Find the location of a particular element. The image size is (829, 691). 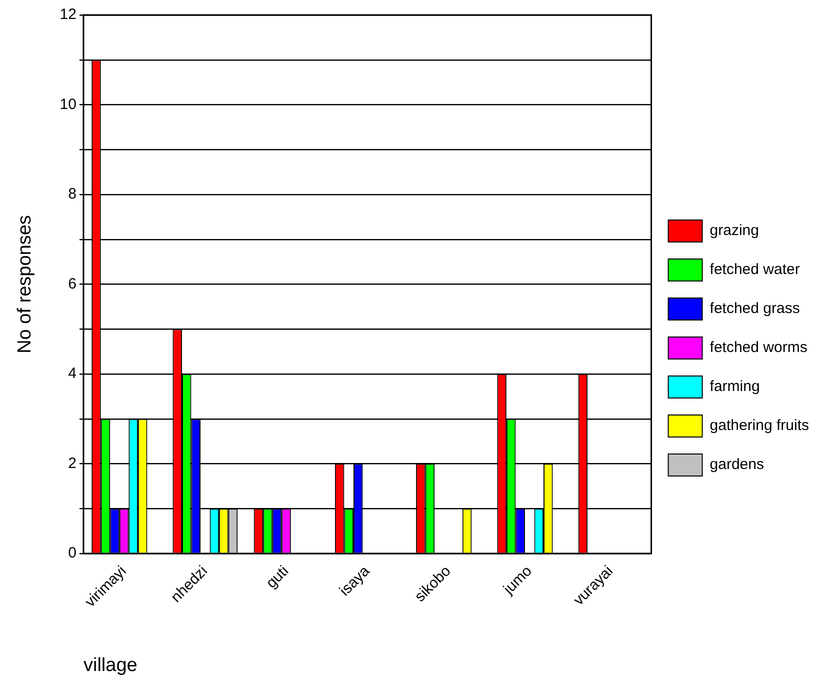

y-tick-label: 12 is located at coordinates (68, 15).